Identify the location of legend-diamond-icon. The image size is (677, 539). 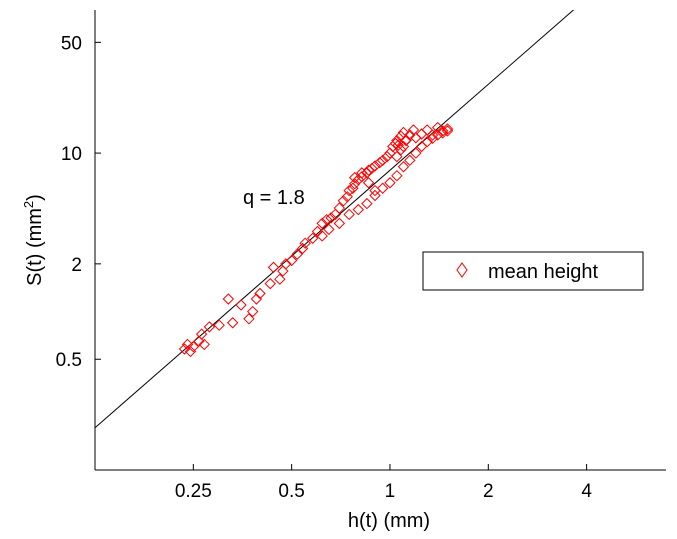
(462, 270).